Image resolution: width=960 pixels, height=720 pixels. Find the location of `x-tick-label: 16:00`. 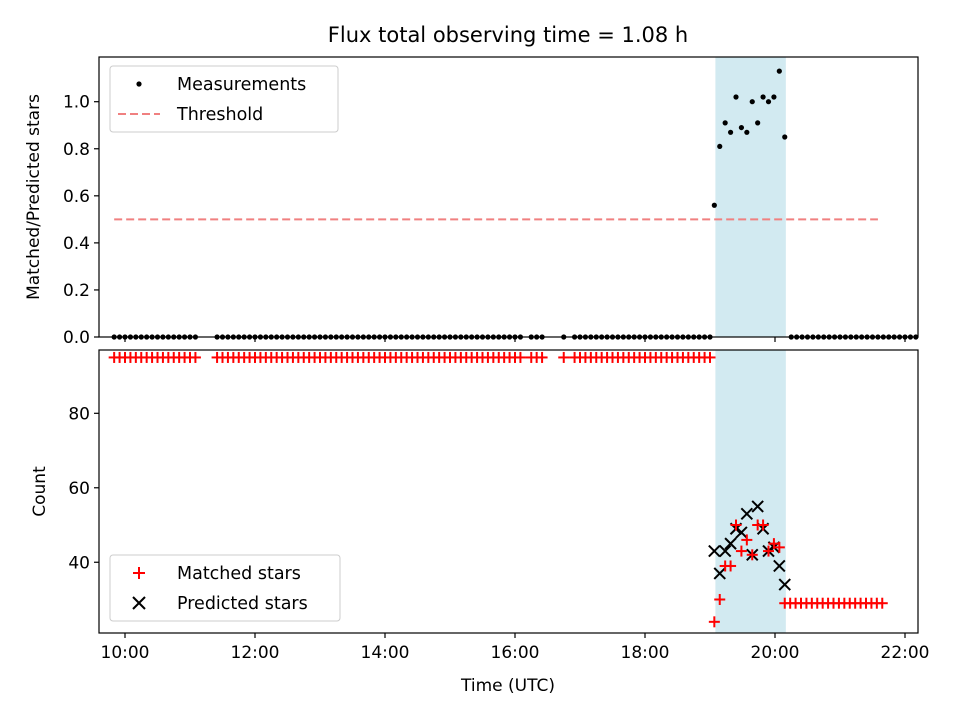

x-tick-label: 16:00 is located at coordinates (515, 653).